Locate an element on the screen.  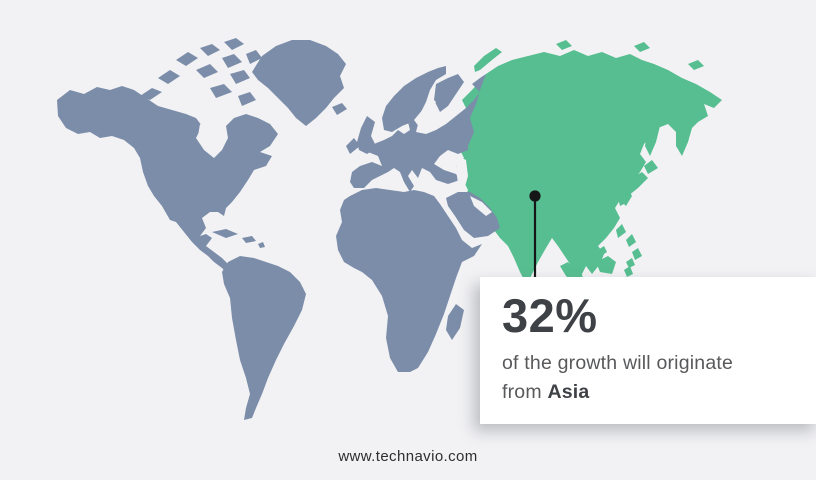
stat-description-prefix: from is located at coordinates (522, 391).